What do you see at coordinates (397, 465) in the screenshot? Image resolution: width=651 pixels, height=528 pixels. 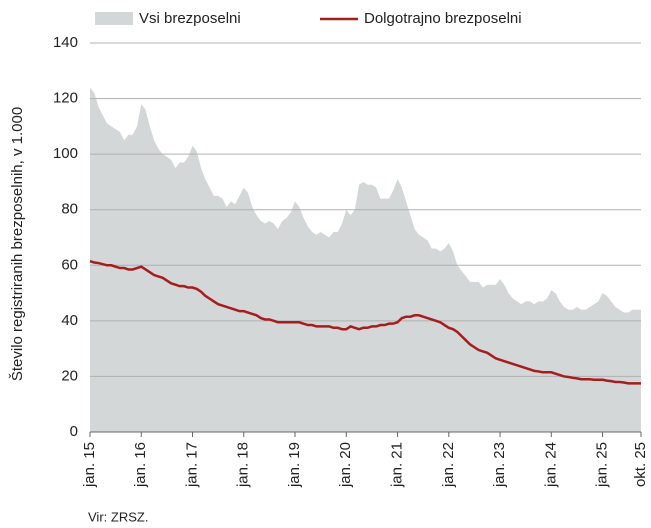 I see `x-tick-label: jan. 21` at bounding box center [397, 465].